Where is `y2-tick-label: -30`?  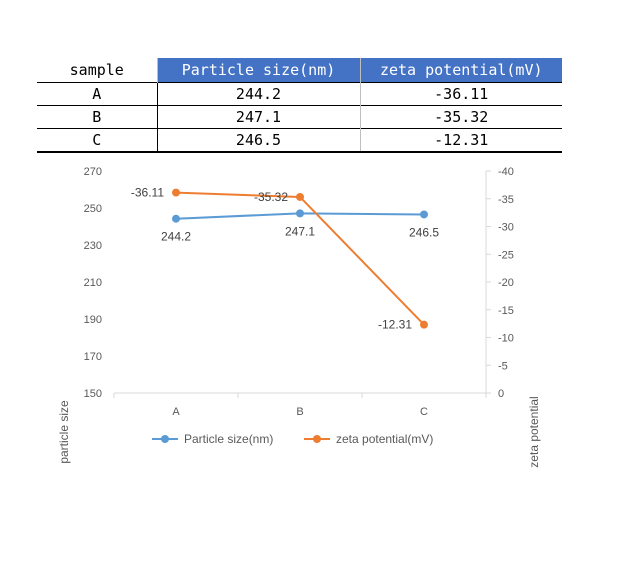
y2-tick-label: -30 is located at coordinates (506, 228).